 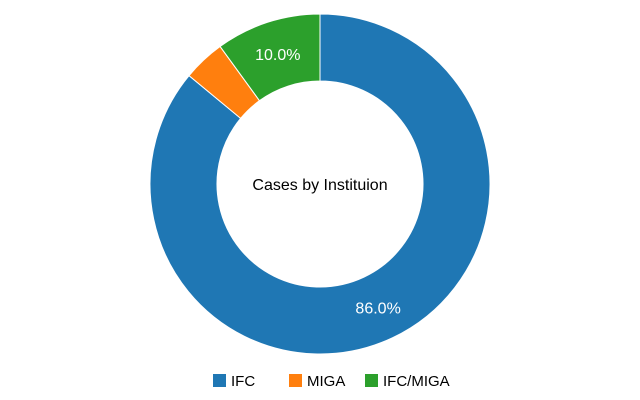 What do you see at coordinates (326, 381) in the screenshot?
I see `legend-label: MIGA` at bounding box center [326, 381].